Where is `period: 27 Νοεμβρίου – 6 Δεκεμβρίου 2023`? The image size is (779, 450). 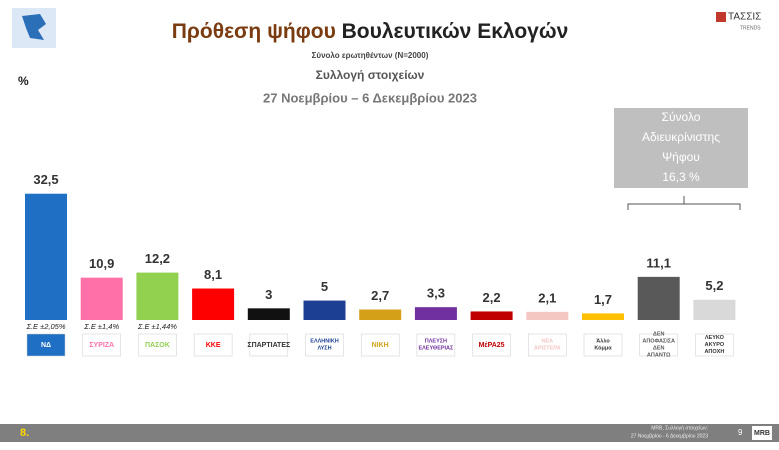 period: 27 Νοεμβρίου – 6 Δεκεμβρίου 2023 is located at coordinates (370, 97).